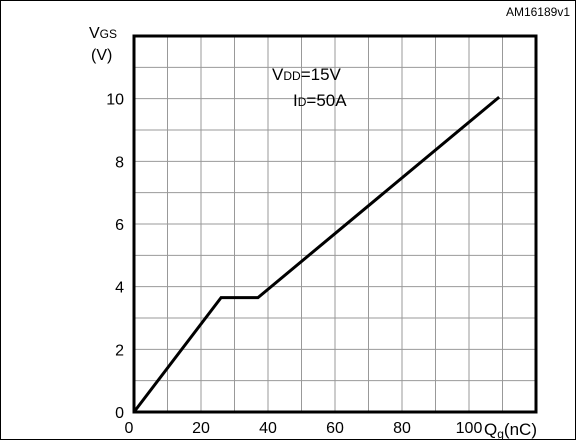 This screenshot has height=440, width=576. I want to click on y-tick-label: 8, so click(119, 162).